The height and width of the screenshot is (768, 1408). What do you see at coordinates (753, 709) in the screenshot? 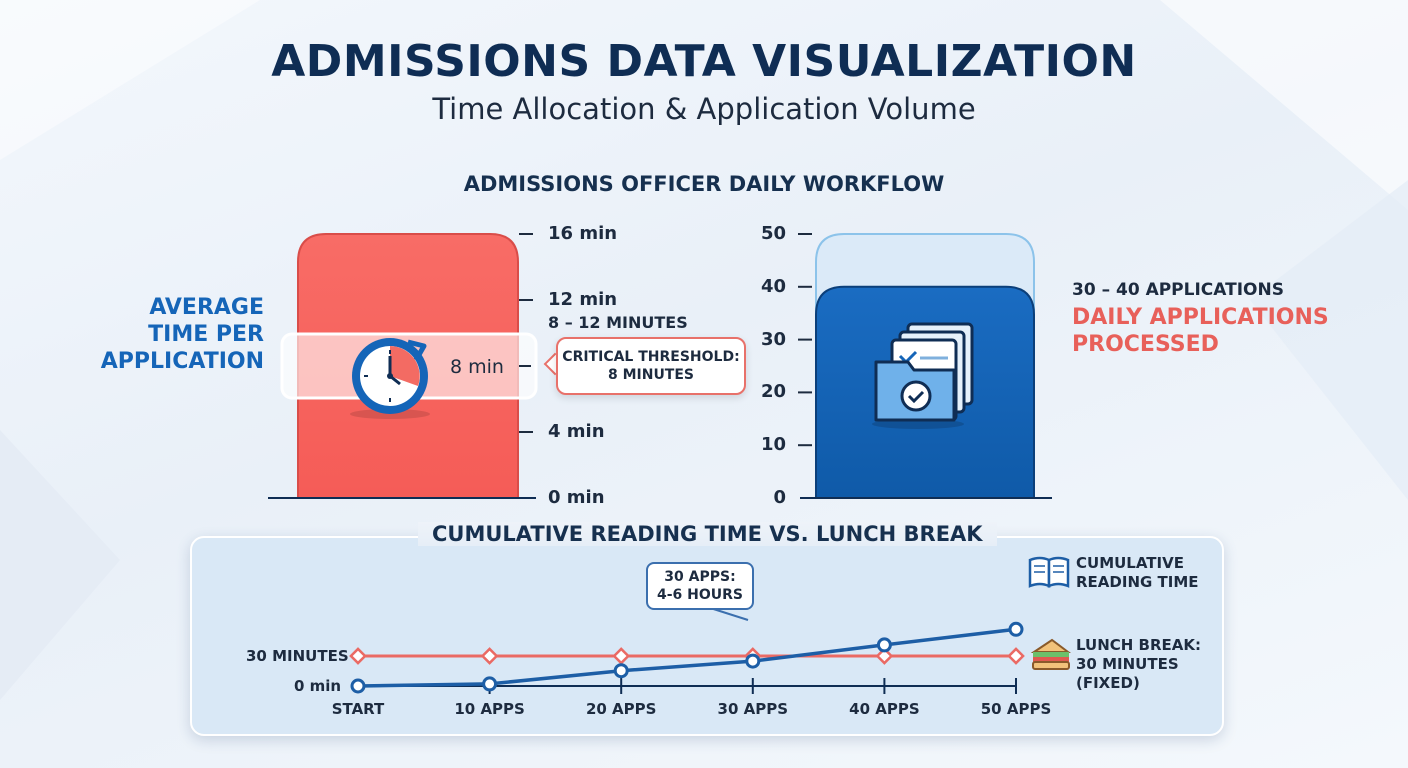
I see `x-tick-label: 30 APPS` at bounding box center [753, 709].